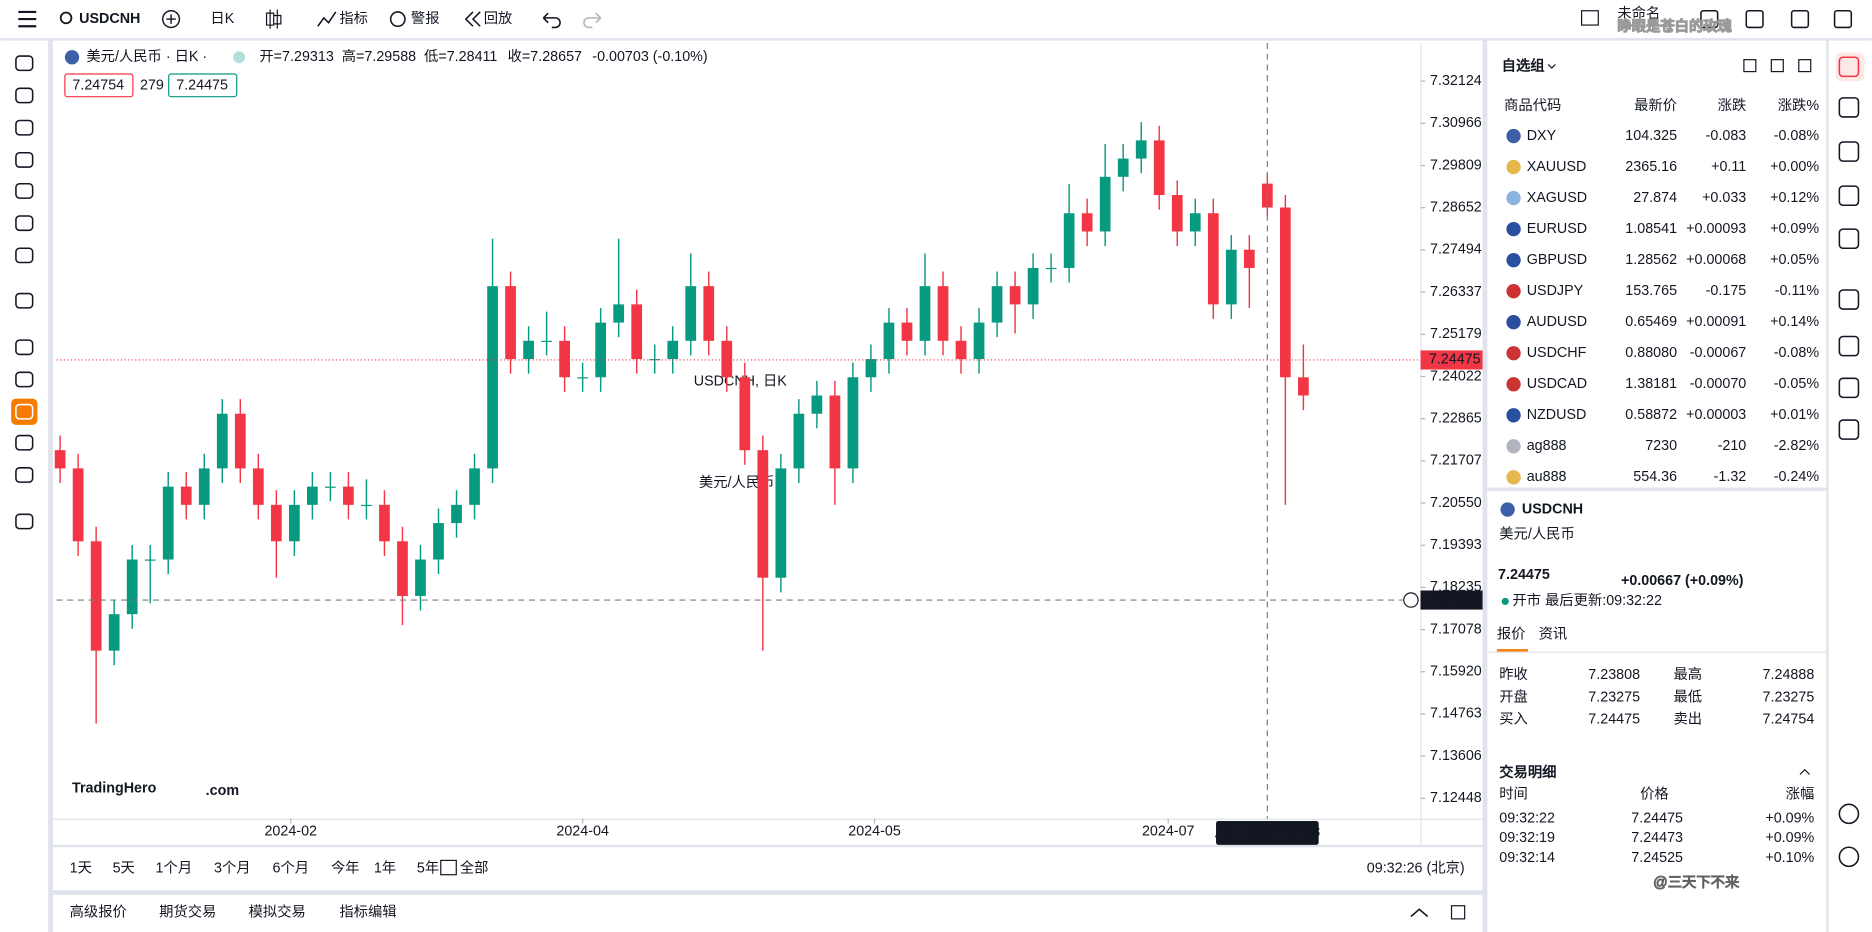  Describe the element at coordinates (1456, 376) in the screenshot. I see `y-tick-label: 7.24022` at that location.